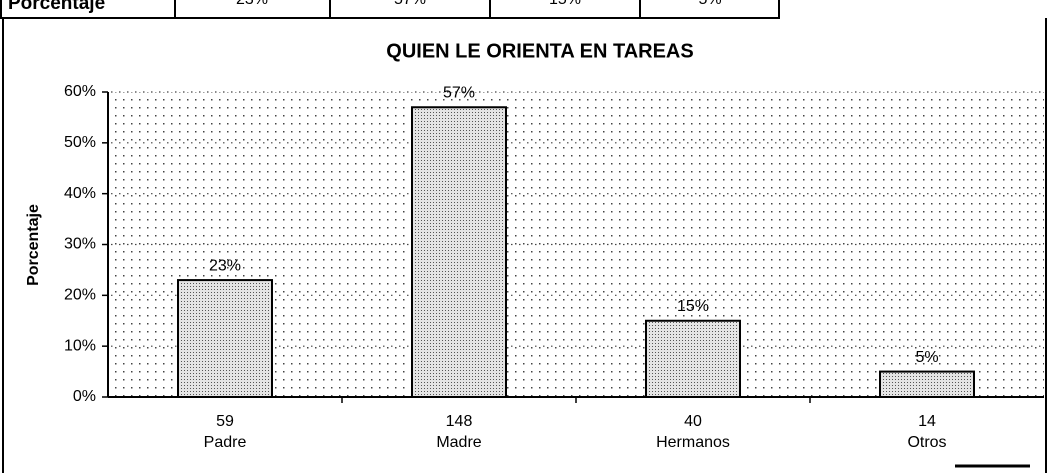 The image size is (1050, 473). Describe the element at coordinates (926, 442) in the screenshot. I see `x-tick-label: Otros` at that location.